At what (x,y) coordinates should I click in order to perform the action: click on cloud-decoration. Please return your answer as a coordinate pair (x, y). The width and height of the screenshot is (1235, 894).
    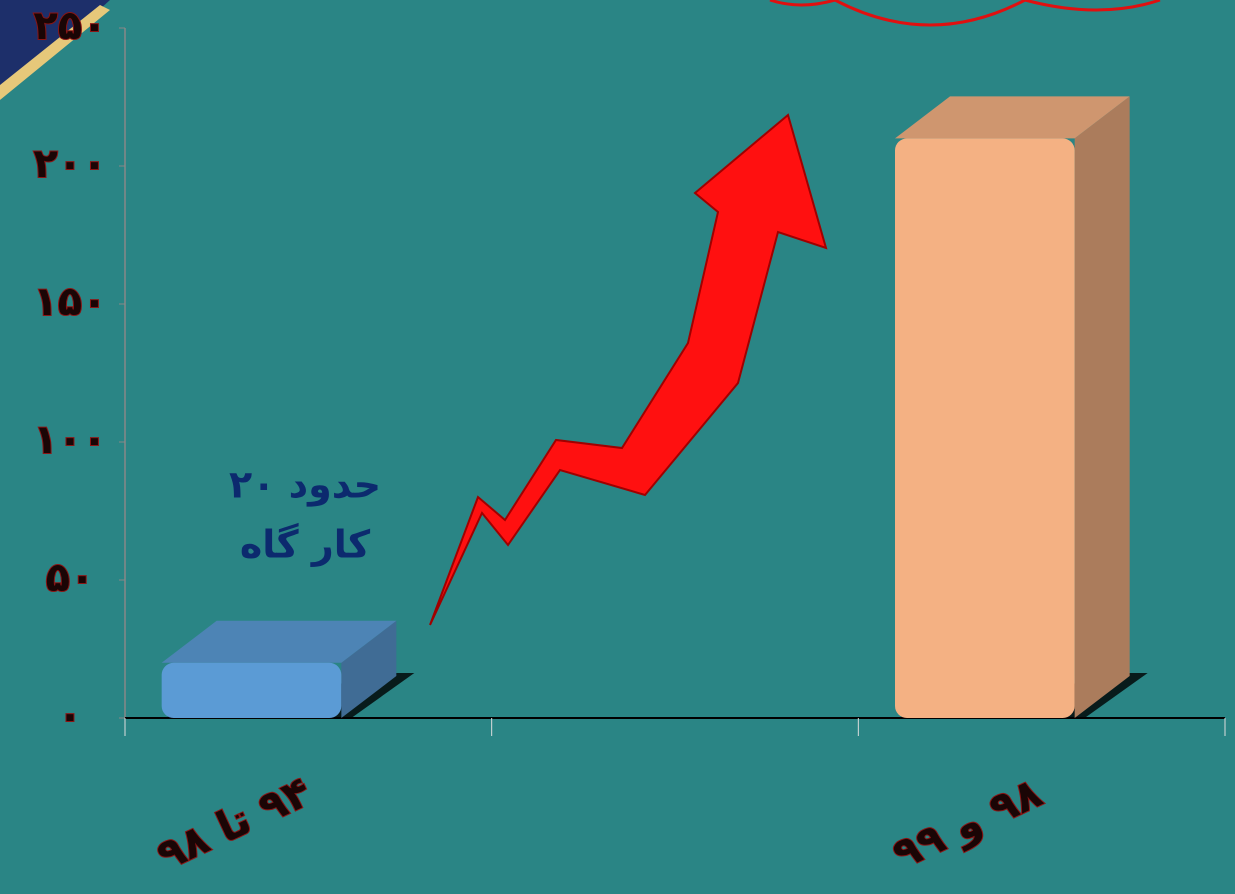
    Looking at the image, I should click on (965, 13).